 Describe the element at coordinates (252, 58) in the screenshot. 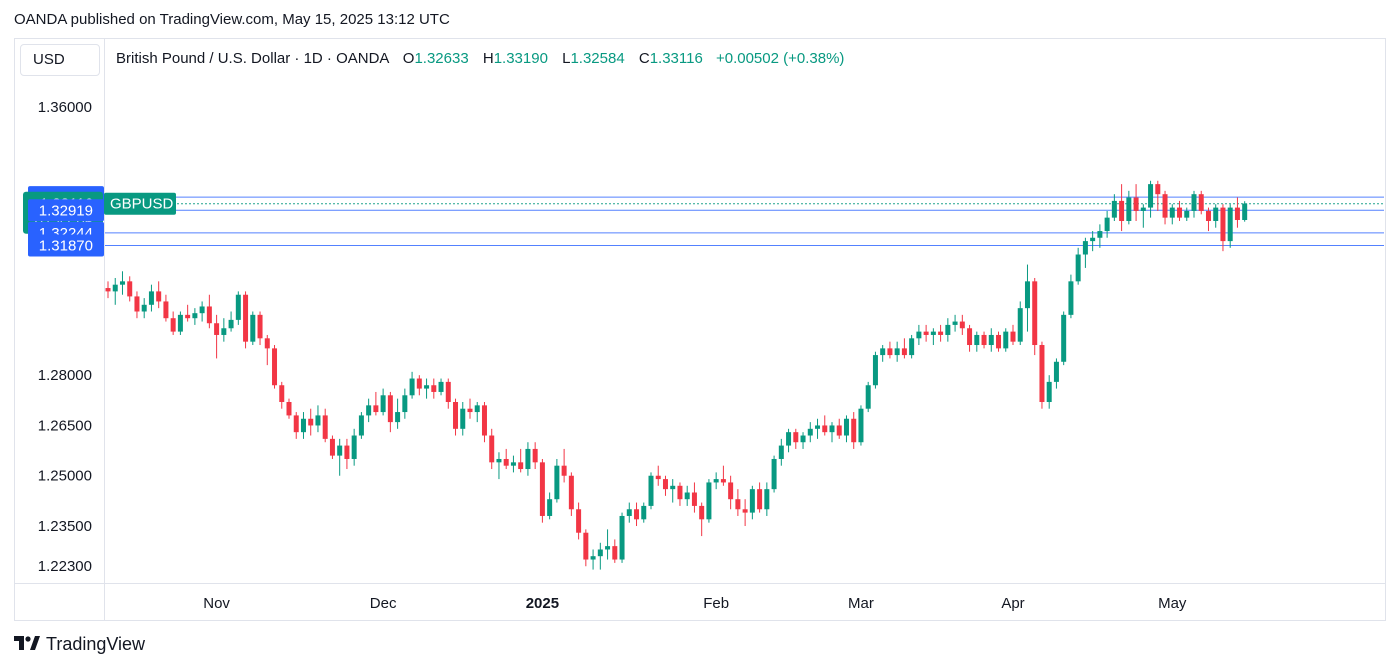

I see `legend-symbol: British Pound / U.S. Dollar · 1D · OANDA` at that location.